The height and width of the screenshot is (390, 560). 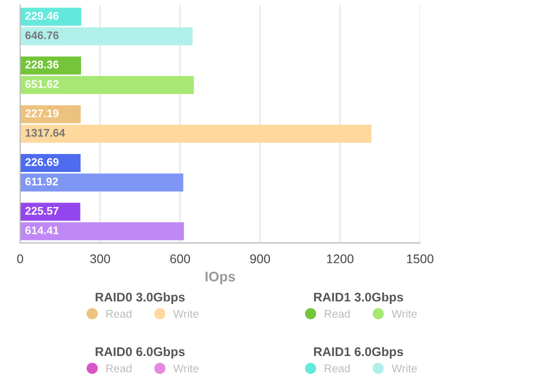 I want to click on data-label: 611.92, so click(x=41, y=182).